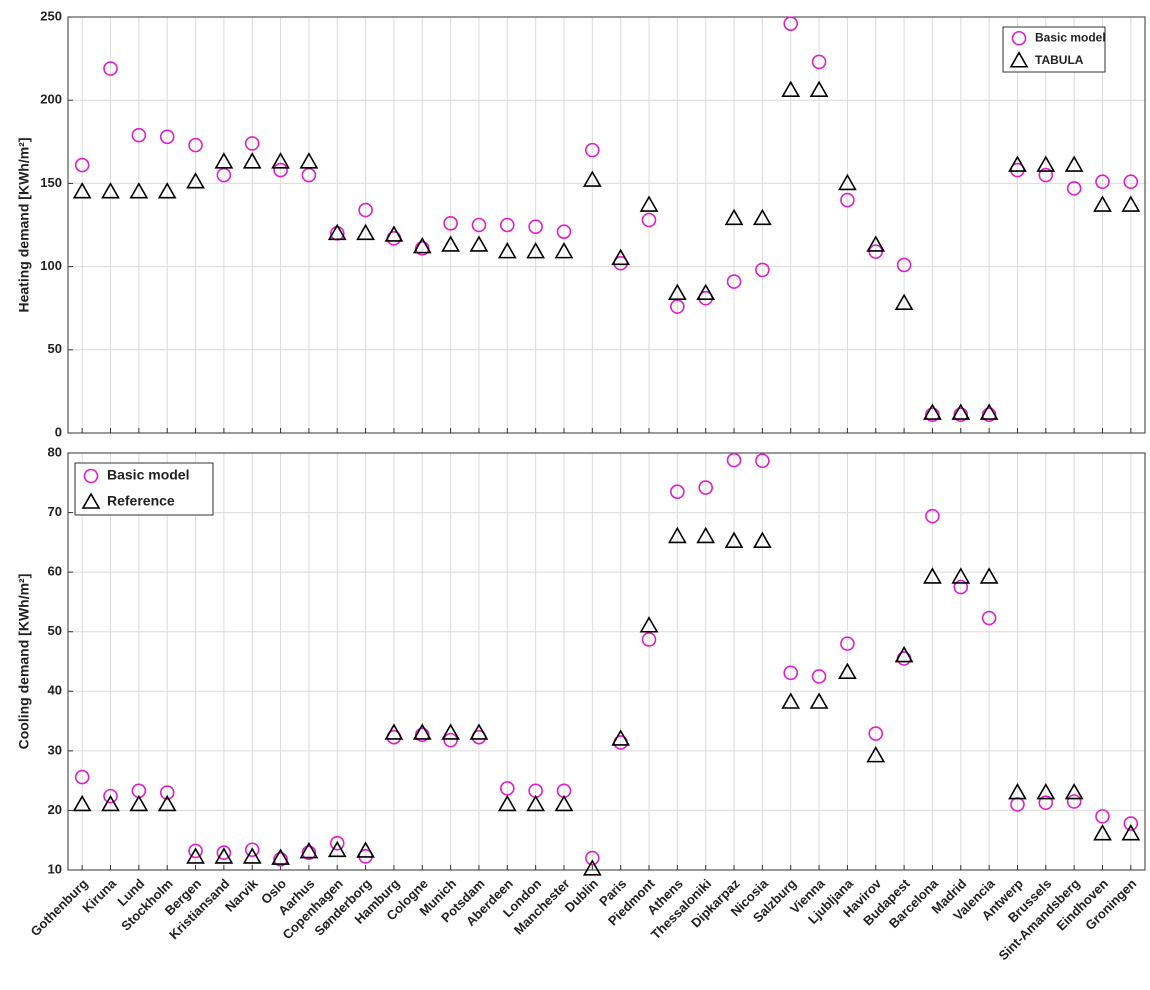 Image resolution: width=1150 pixels, height=990 pixels. Describe the element at coordinates (55, 868) in the screenshot. I see `y-tick-label: 10` at that location.